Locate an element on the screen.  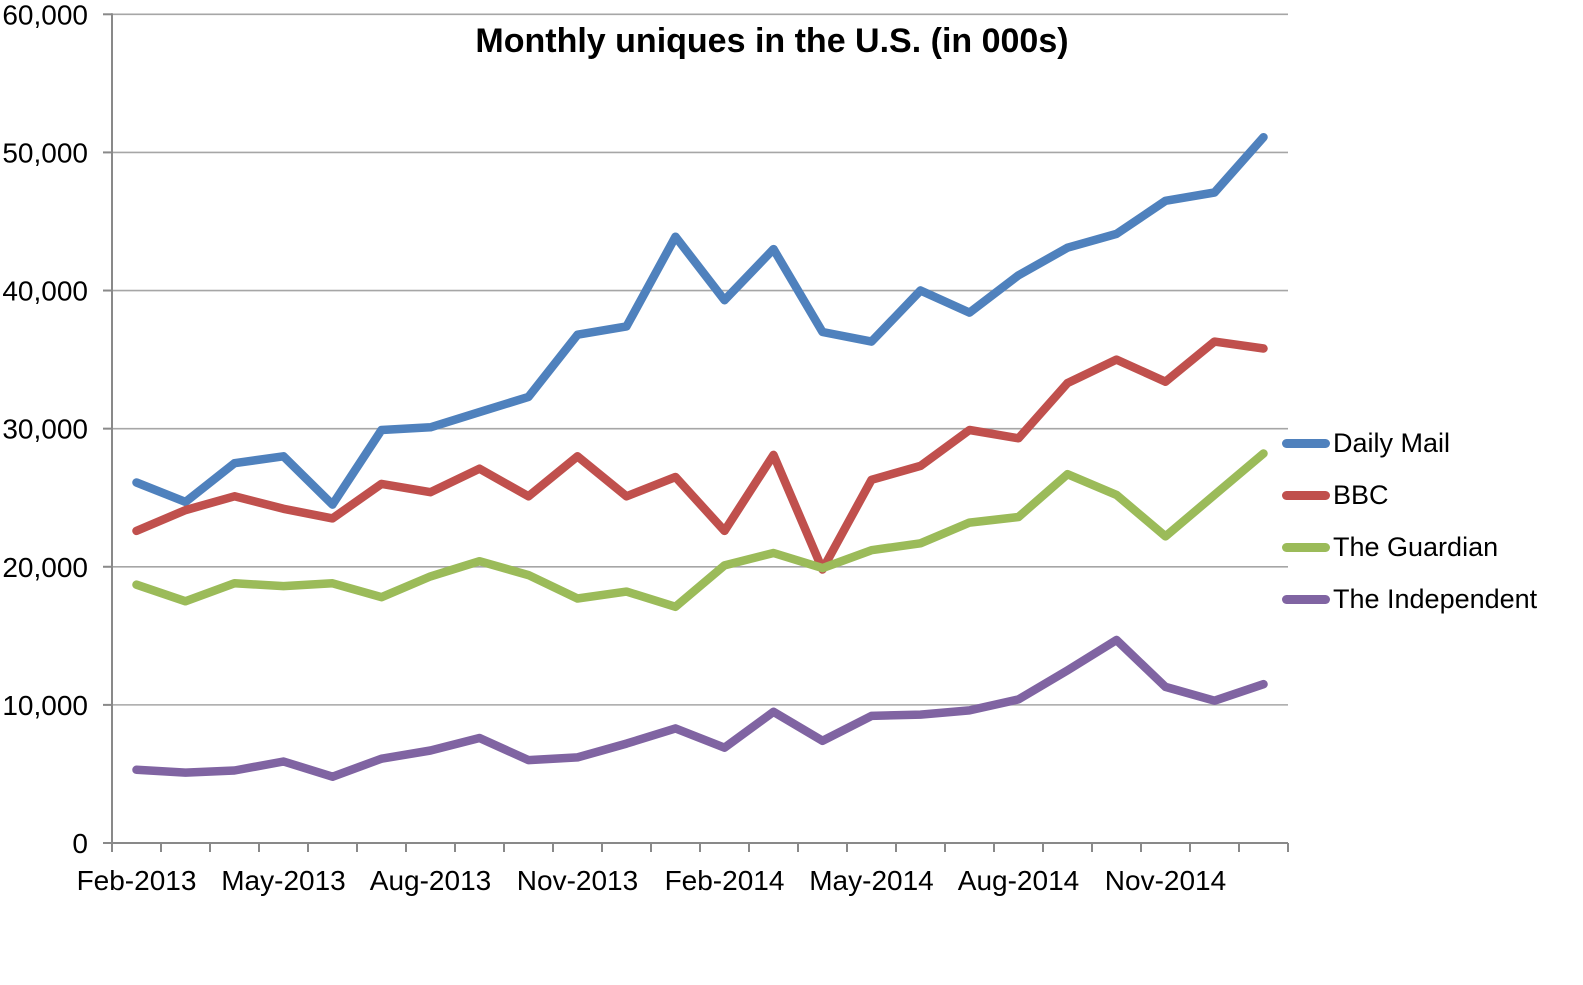
x-axis-label: Feb-2013 is located at coordinates (137, 880).